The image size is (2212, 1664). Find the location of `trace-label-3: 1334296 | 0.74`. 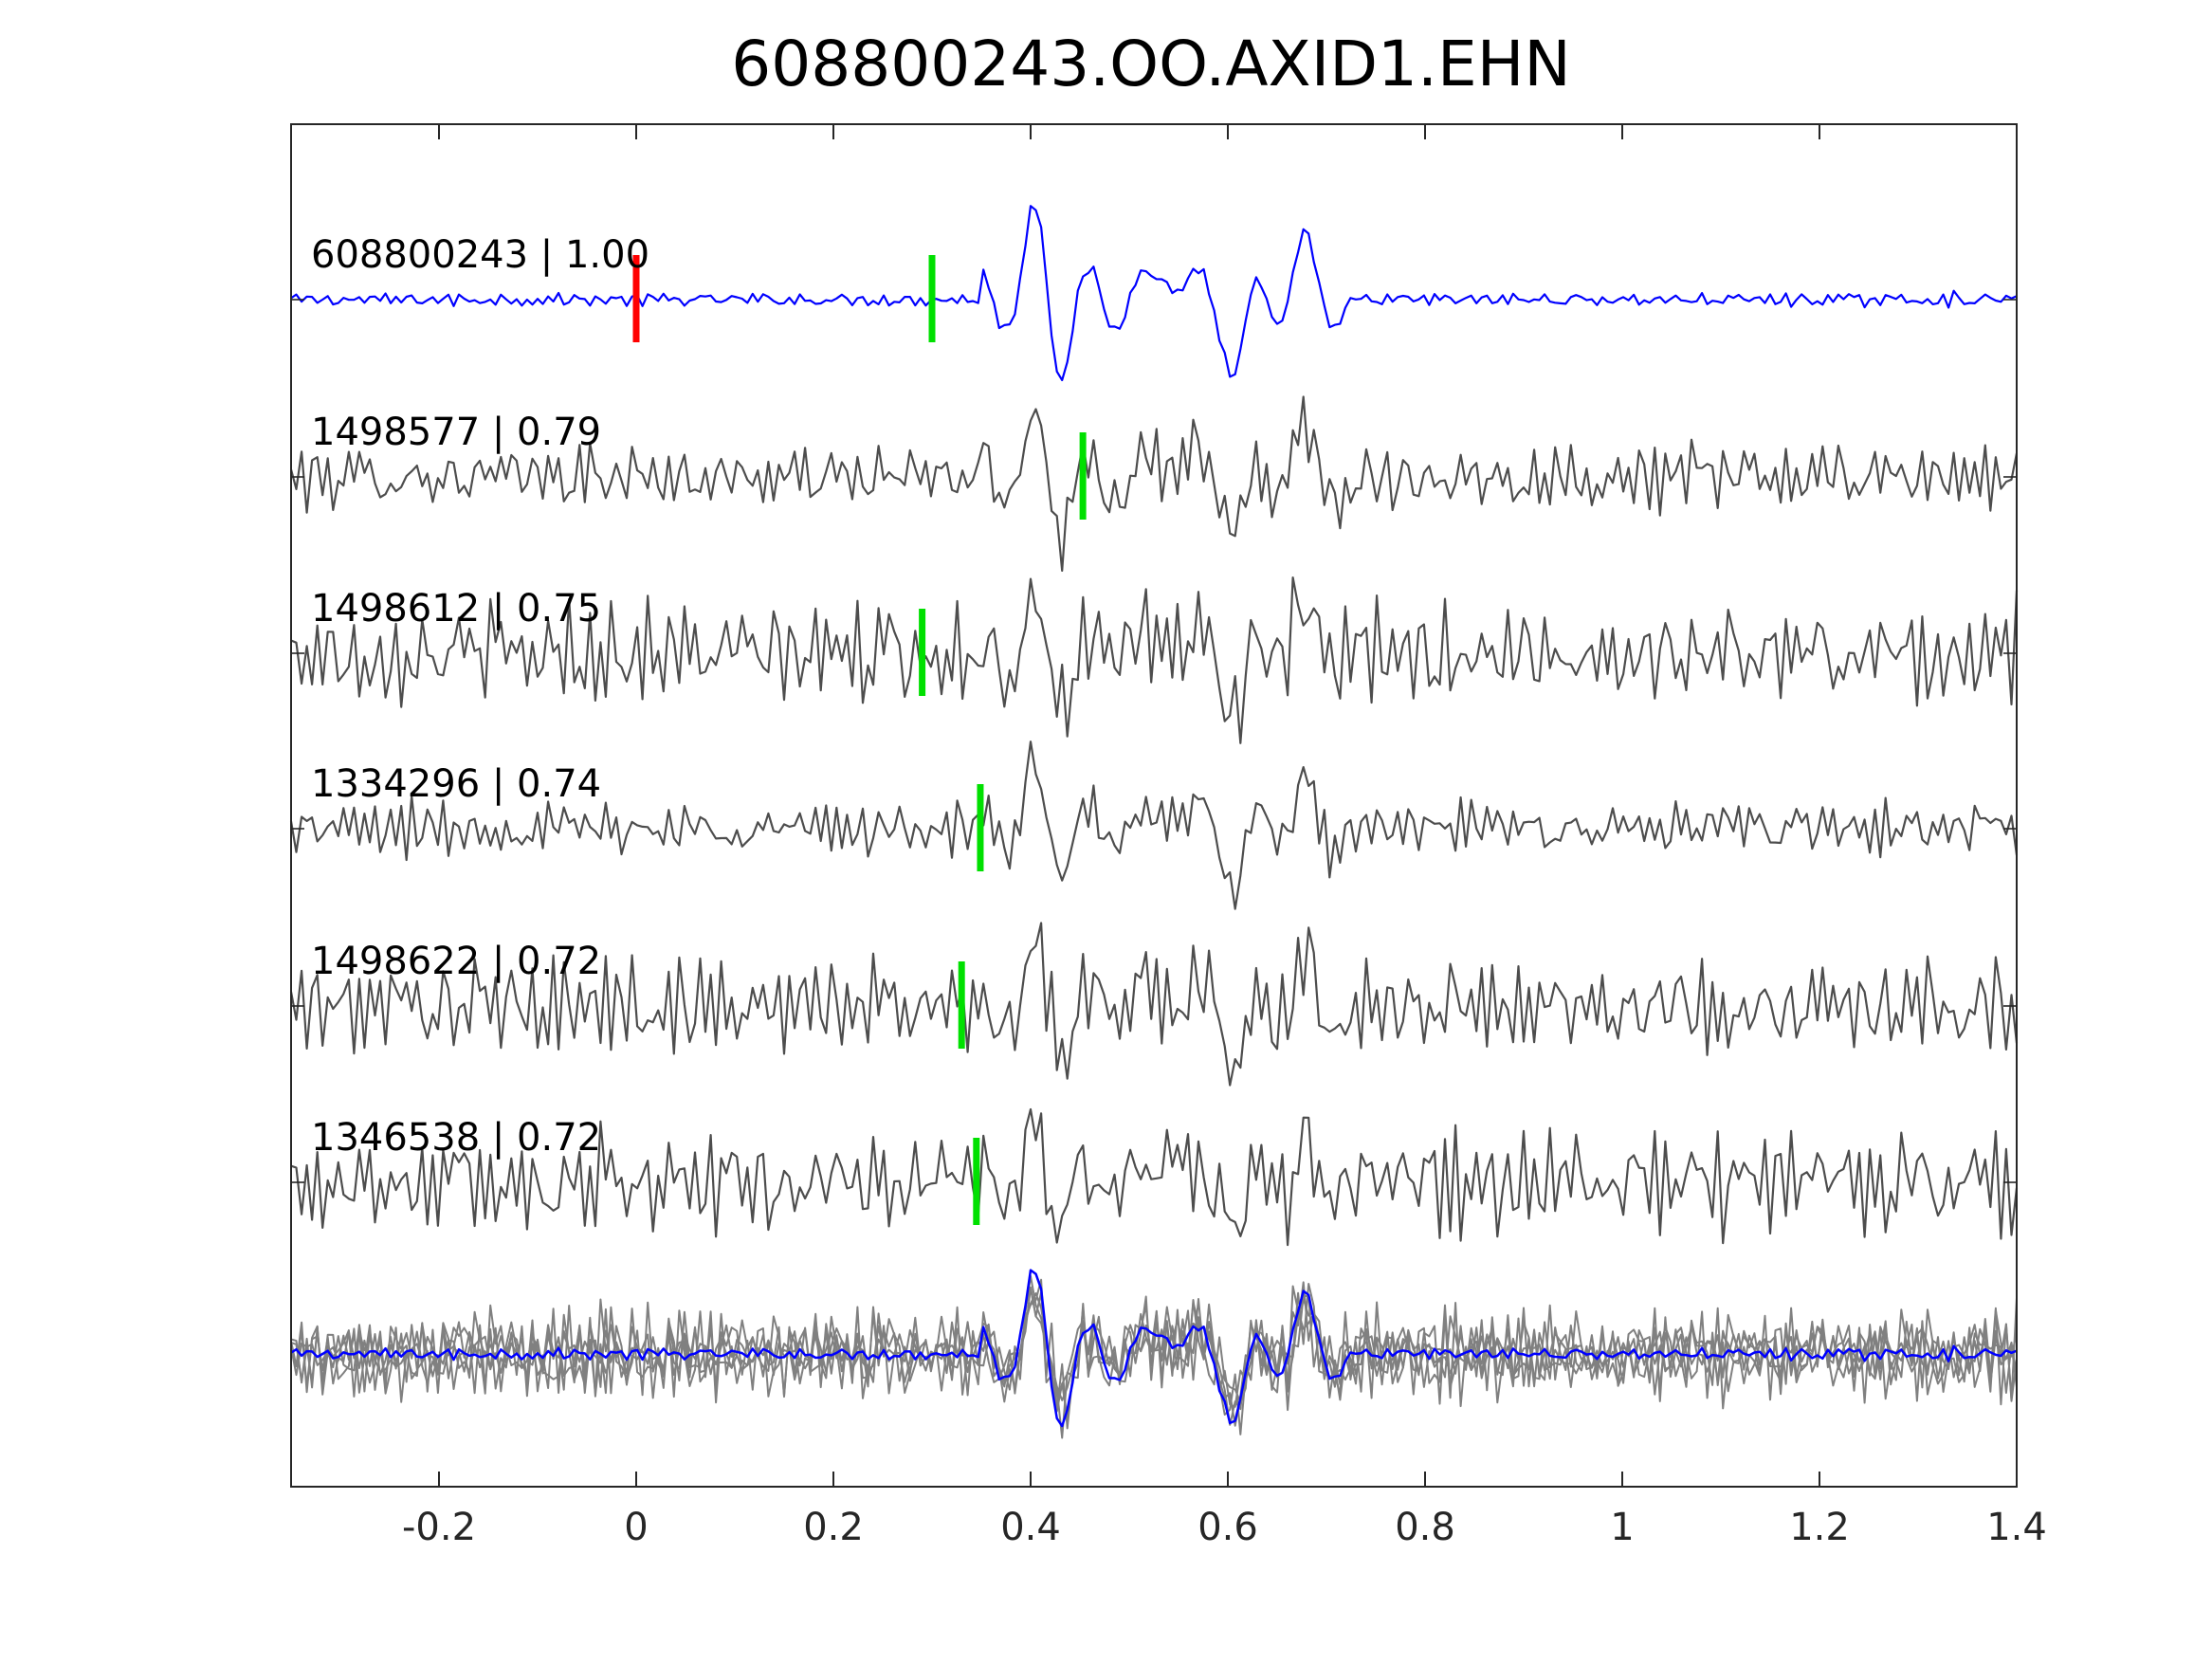

trace-label-3: 1334296 | 0.74 is located at coordinates (456, 784).